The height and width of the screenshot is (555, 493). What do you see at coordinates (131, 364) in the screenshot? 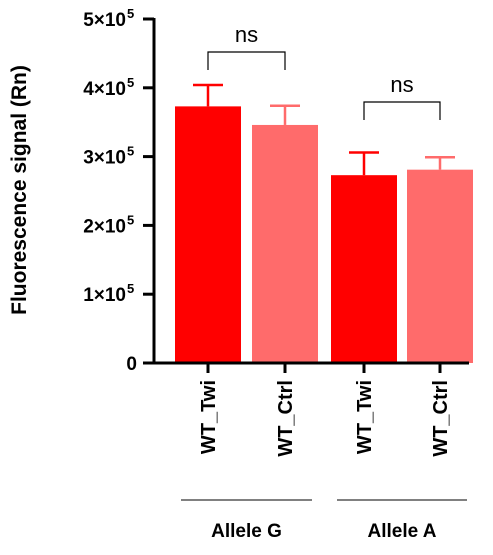
I see `y-tick-label: 0` at bounding box center [131, 364].